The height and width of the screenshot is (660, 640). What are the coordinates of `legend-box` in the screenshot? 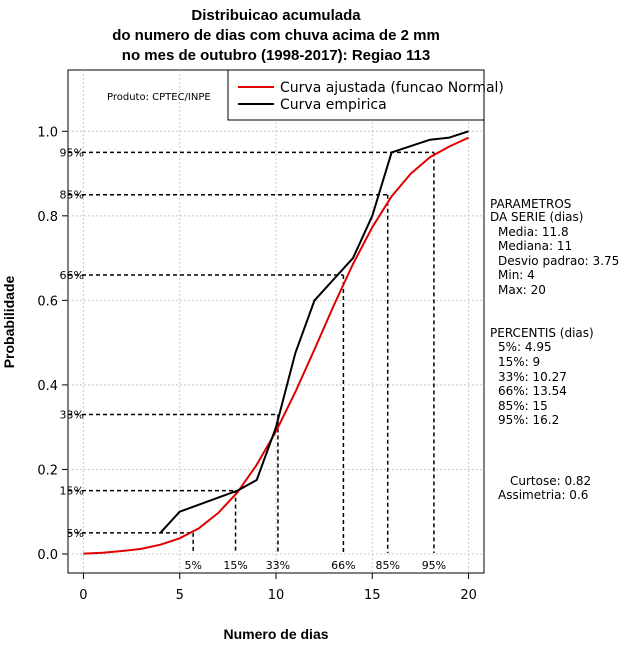 It's located at (356, 95).